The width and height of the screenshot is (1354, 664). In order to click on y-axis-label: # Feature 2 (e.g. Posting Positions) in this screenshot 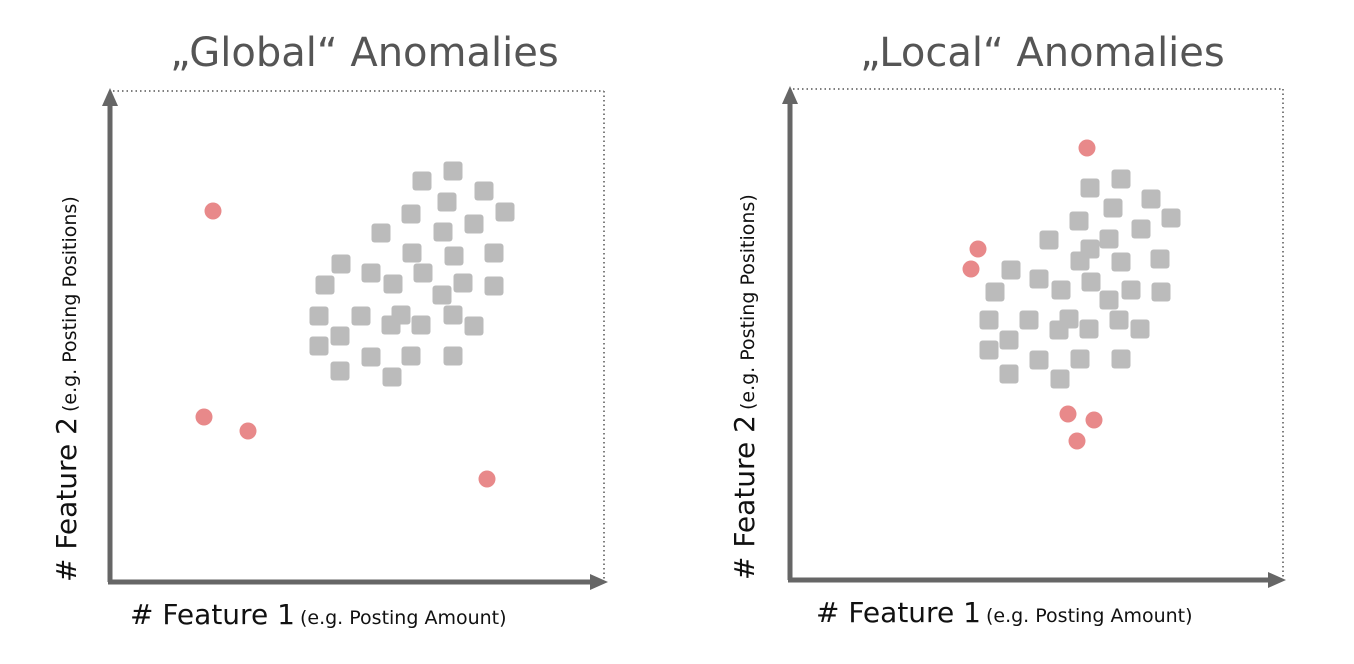, I will do `click(744, 387)`.